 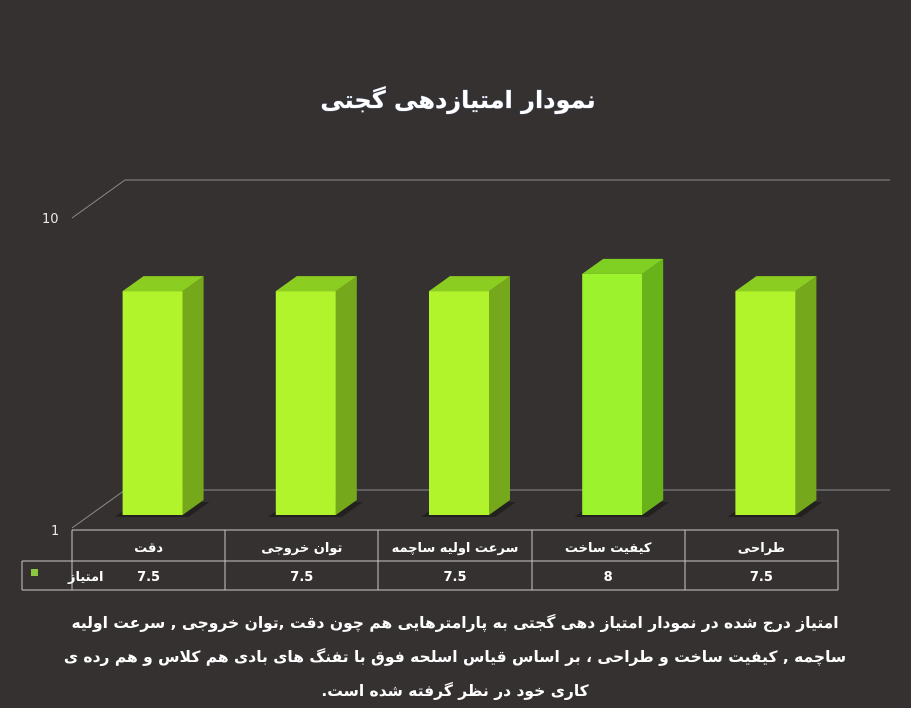 What do you see at coordinates (455, 548) in the screenshot?
I see `category-label: سرعت اولیه ساچمه` at bounding box center [455, 548].